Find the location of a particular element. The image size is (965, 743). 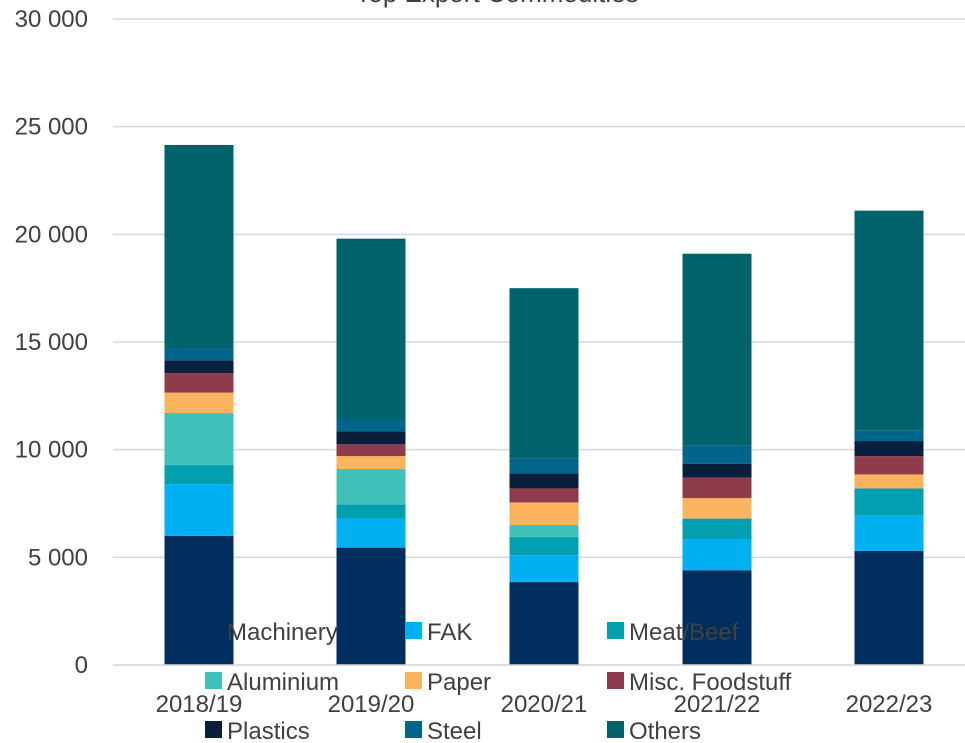

legend-label: Aluminium is located at coordinates (283, 682).